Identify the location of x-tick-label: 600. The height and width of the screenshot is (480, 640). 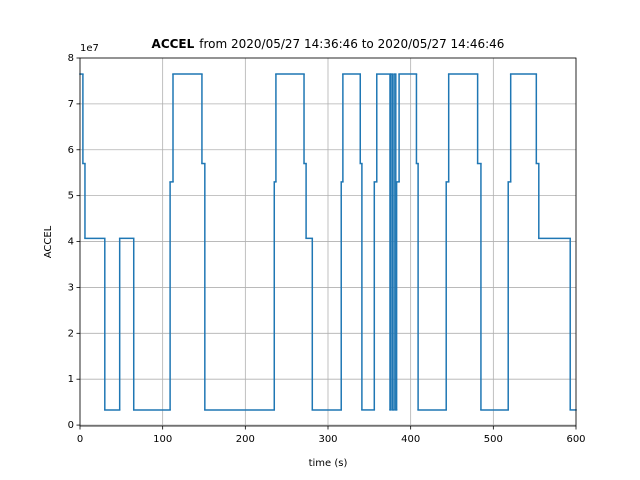
(575, 439).